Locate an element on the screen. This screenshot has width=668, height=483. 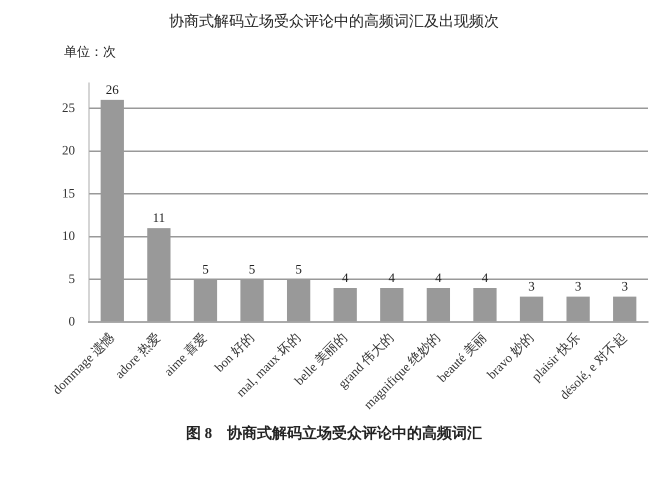
caption: 图 8 协商式解码立场受众评论中的高频词汇 is located at coordinates (334, 433).